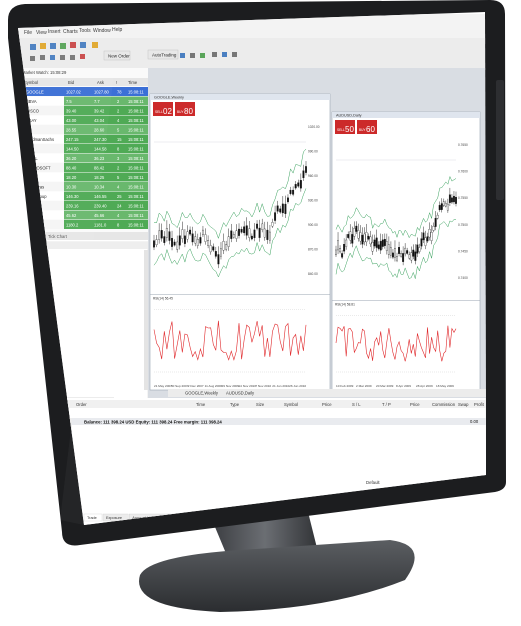 The width and height of the screenshot is (521, 626). I want to click on y-tick-label: 0.7450, so click(463, 251).